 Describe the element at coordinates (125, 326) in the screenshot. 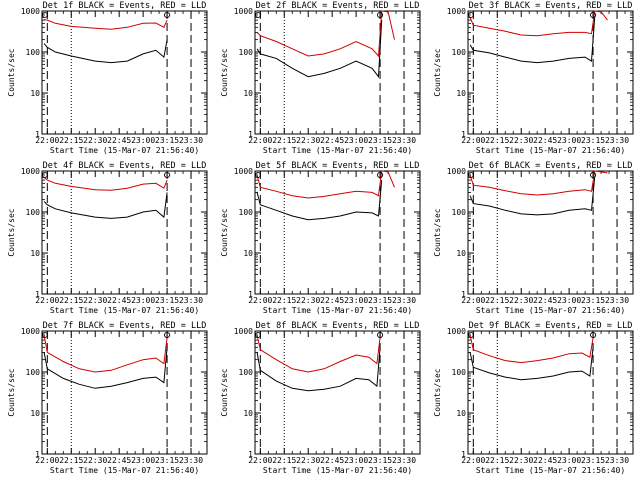

I see `chart-title: Det 7f BLACK = Events, RED = LLD` at that location.